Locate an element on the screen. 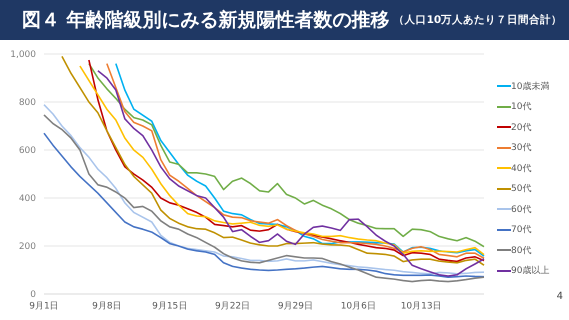 This screenshot has width=569, height=320. chart-title: 図４ 年齢階級別にみる新規陽性者数の推移 is located at coordinates (206, 20).